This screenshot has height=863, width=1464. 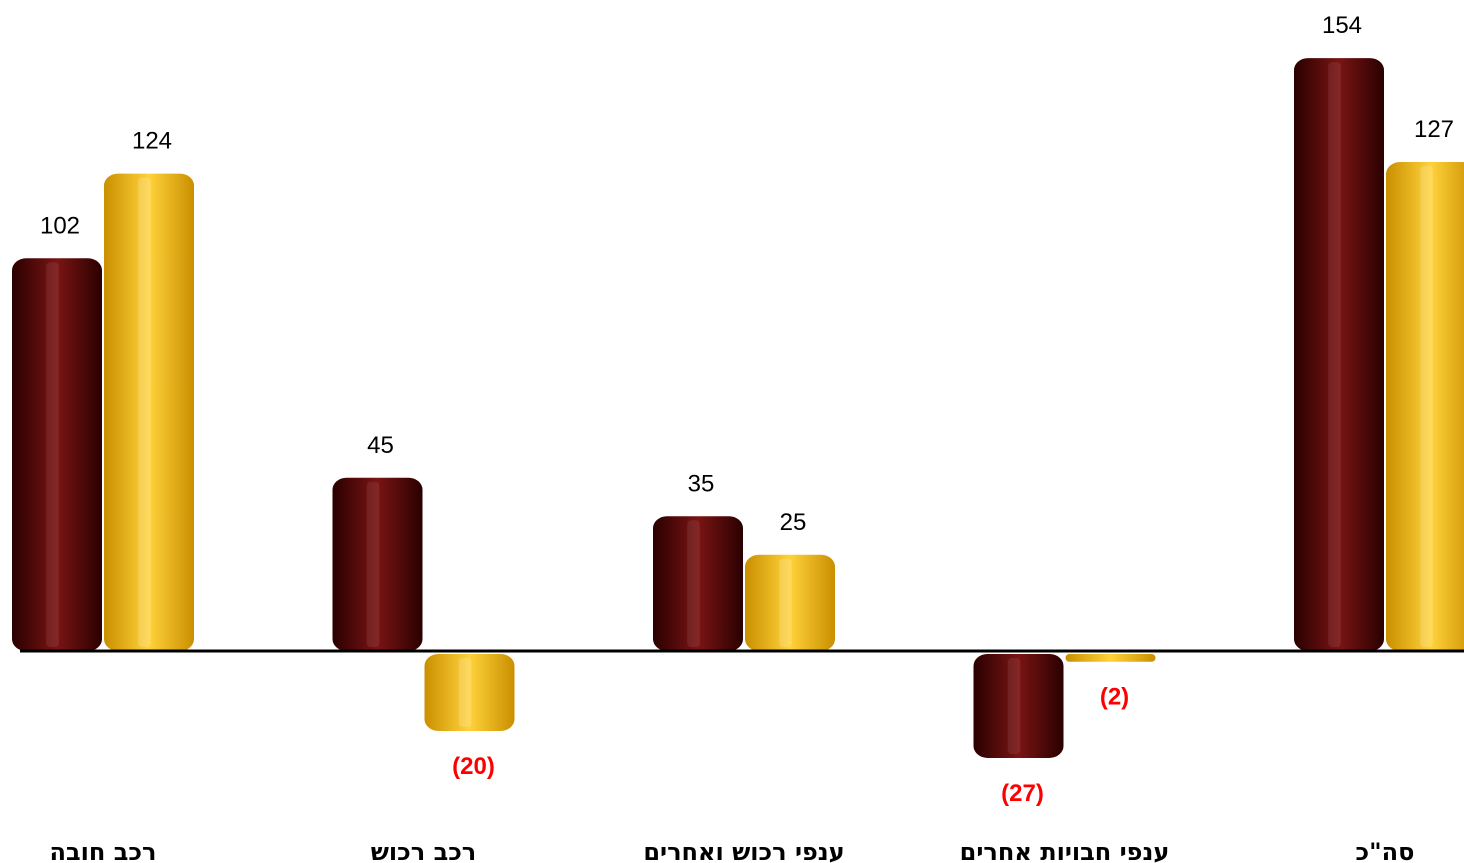 What do you see at coordinates (1434, 129) in the screenshot?
I see `value-label-s2-4: 127` at bounding box center [1434, 129].